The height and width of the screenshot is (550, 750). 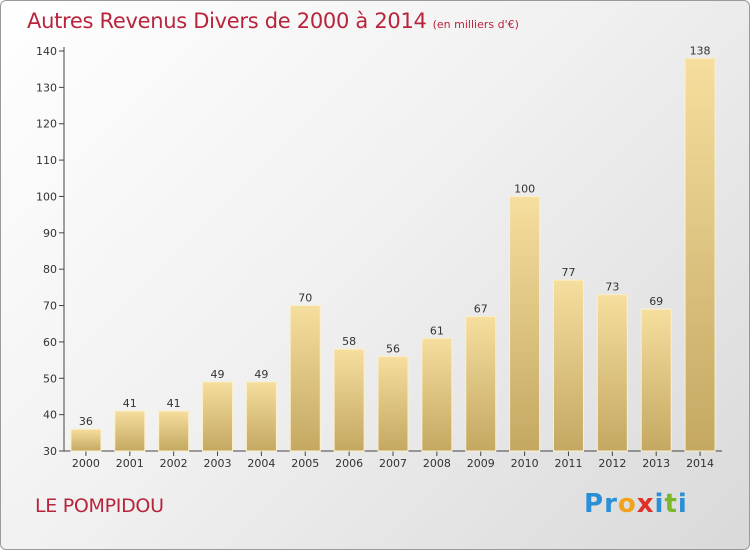 What do you see at coordinates (437, 463) in the screenshot?
I see `x-tick-label: 2008` at bounding box center [437, 463].